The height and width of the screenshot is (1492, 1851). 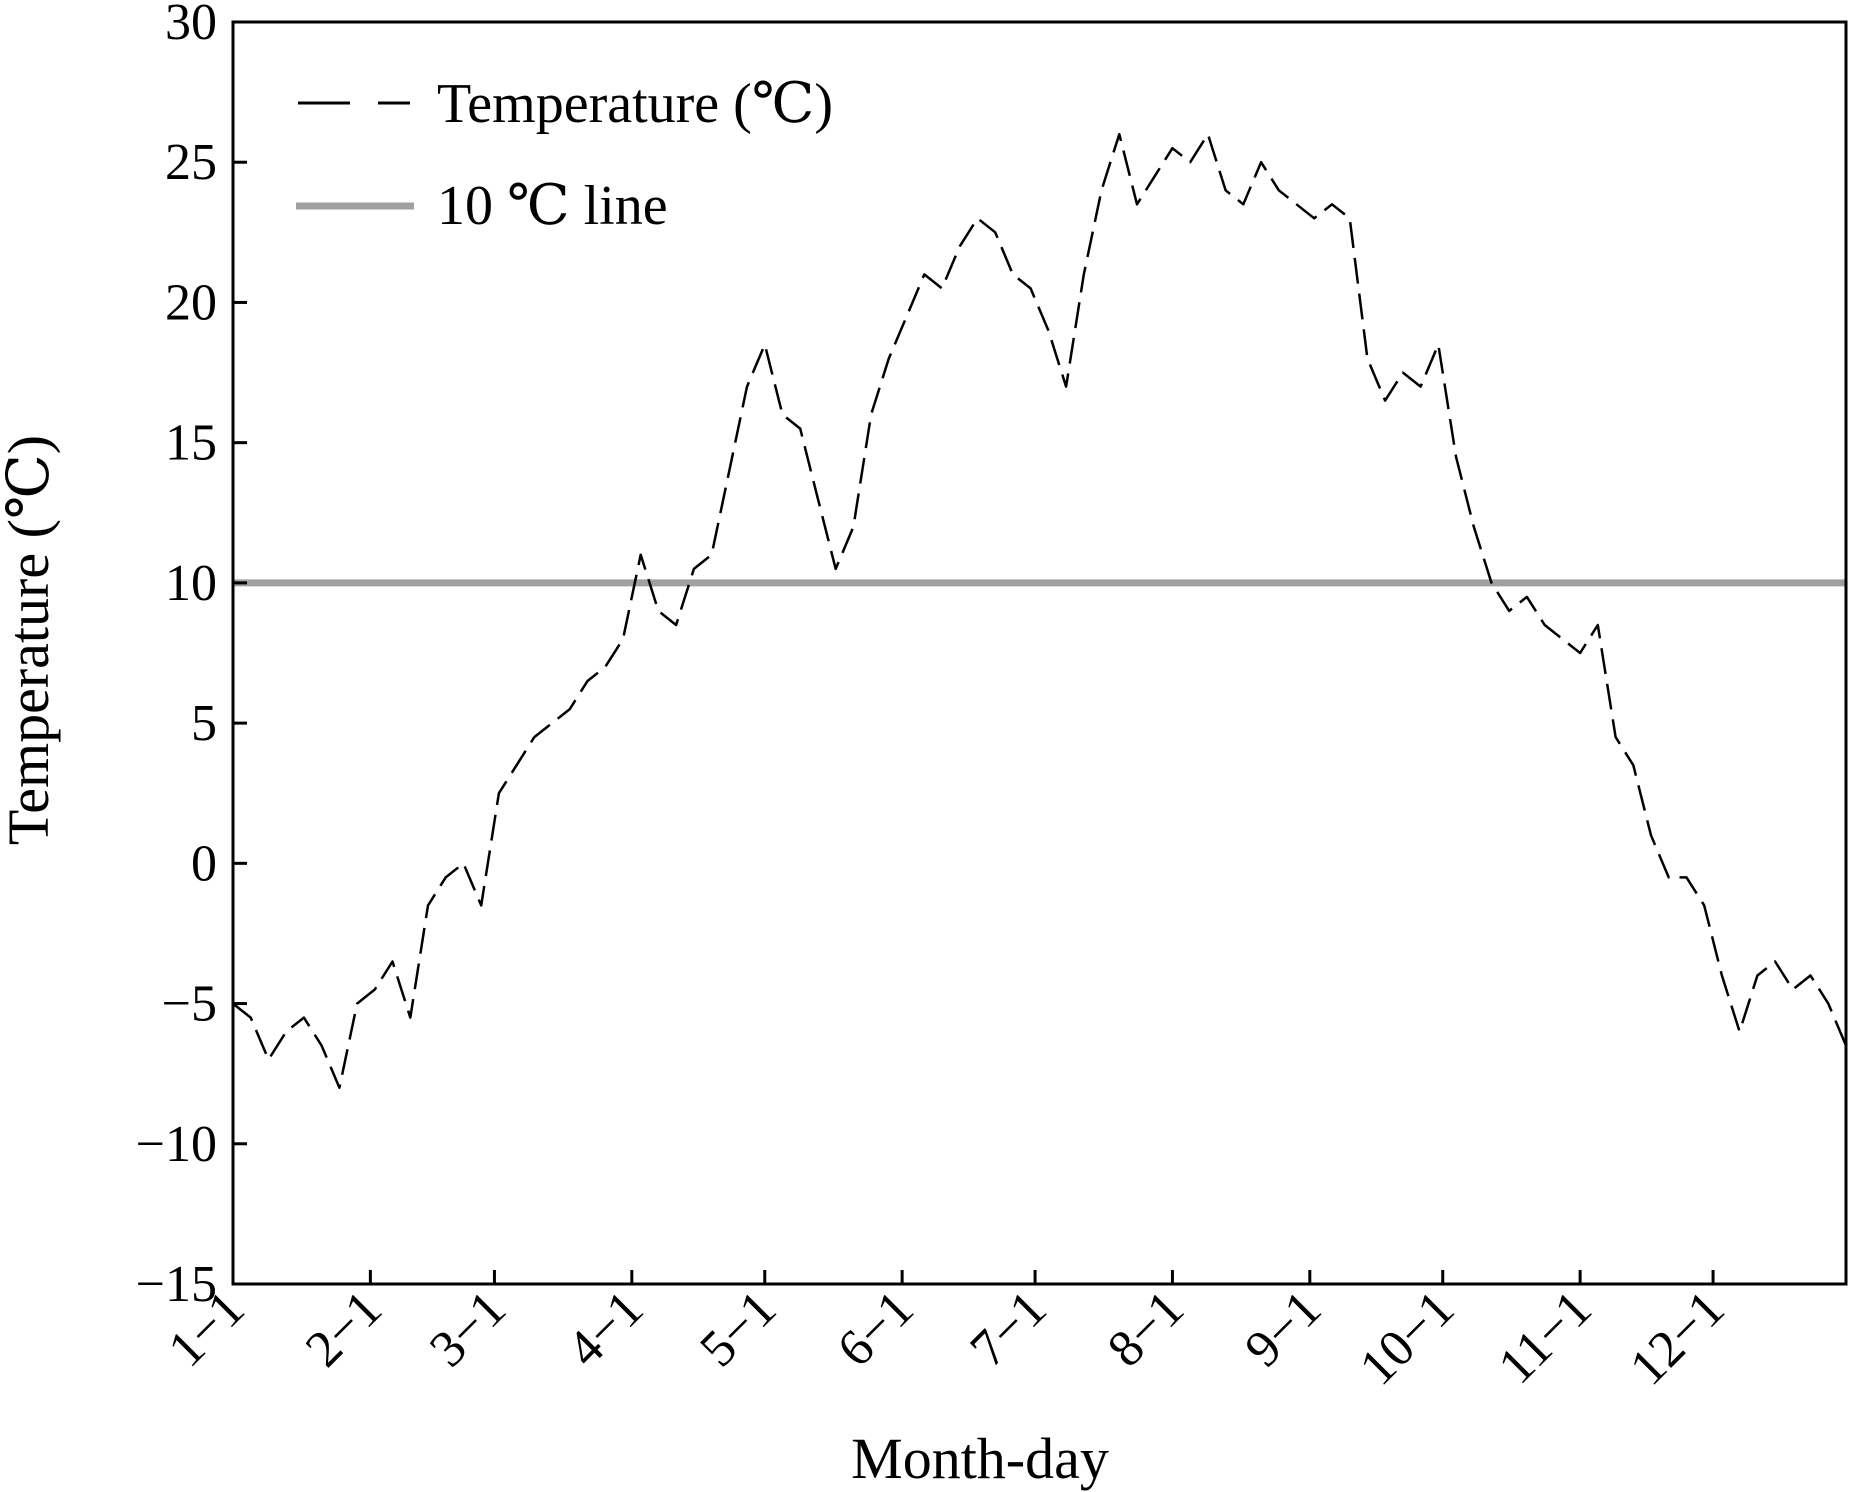 I want to click on y-tick-label: 15, so click(x=191, y=443).